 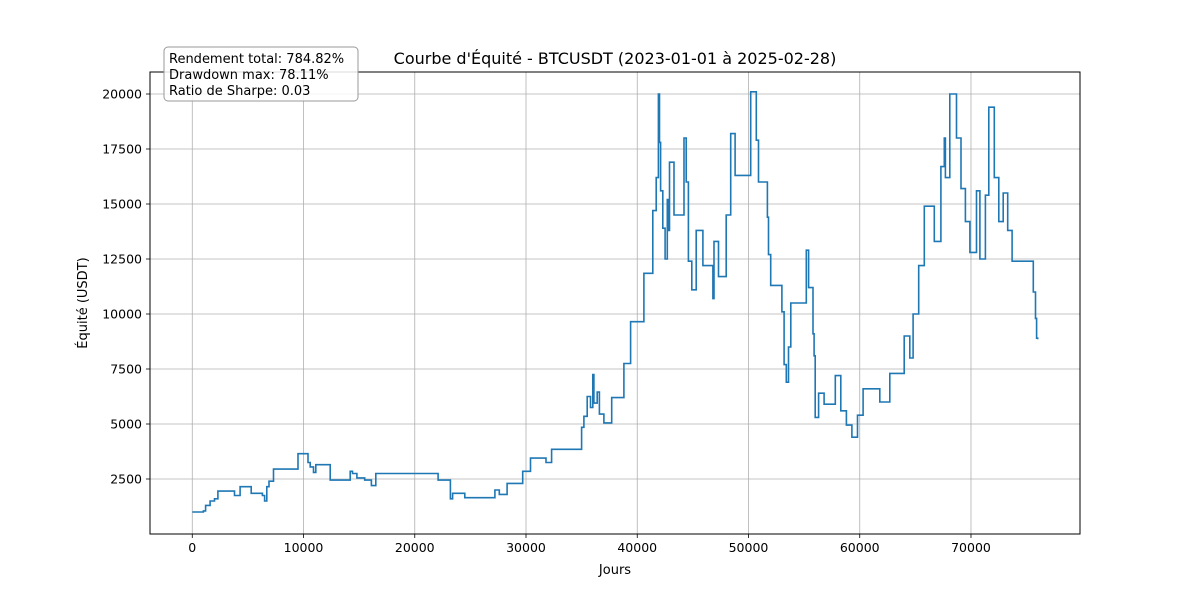 What do you see at coordinates (122, 259) in the screenshot?
I see `y-tick-label: 12500` at bounding box center [122, 259].